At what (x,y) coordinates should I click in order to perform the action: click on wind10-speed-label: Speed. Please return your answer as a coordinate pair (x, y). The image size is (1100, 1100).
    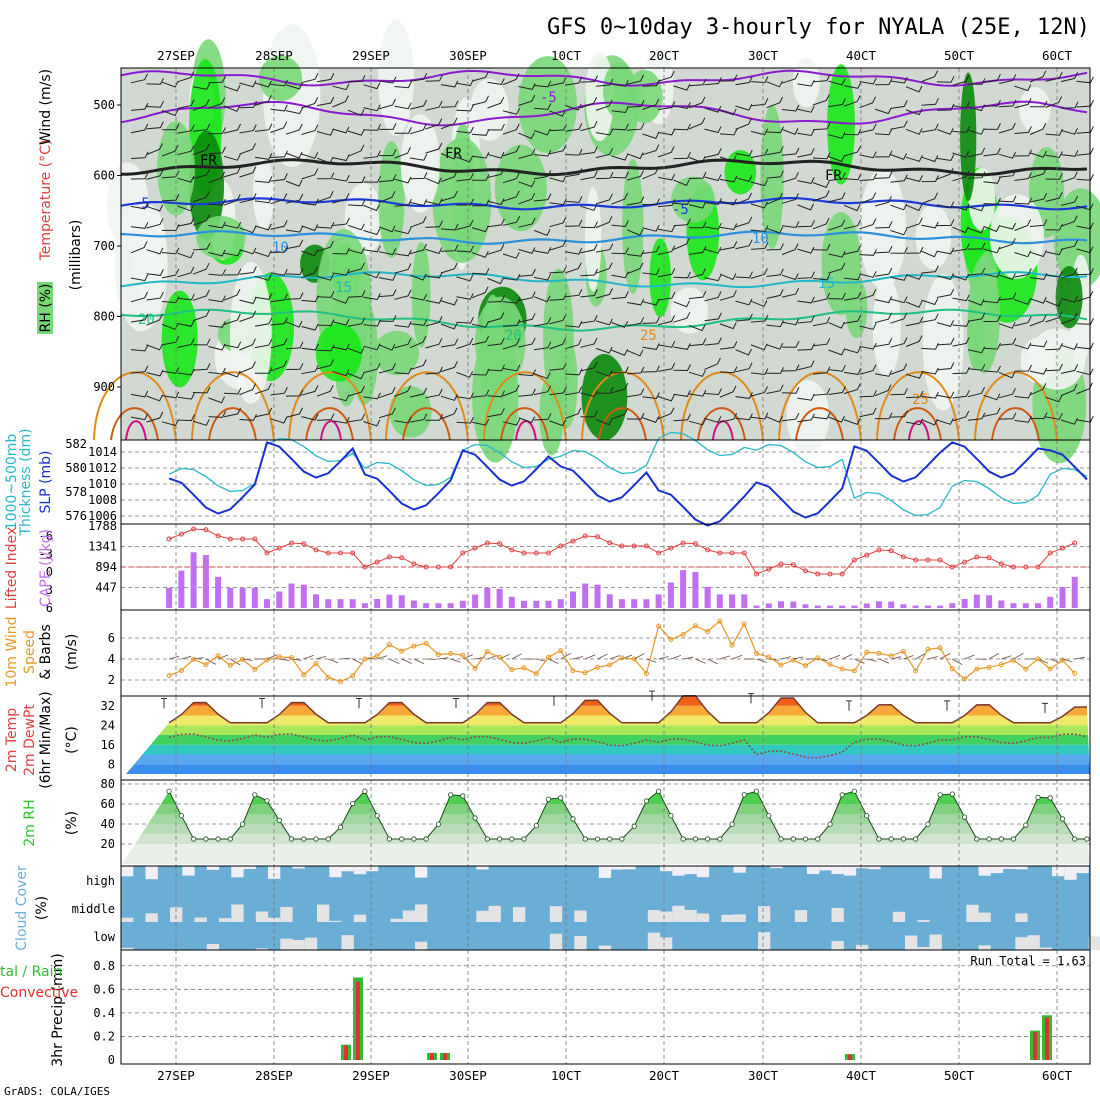
    Looking at the image, I should click on (30, 652).